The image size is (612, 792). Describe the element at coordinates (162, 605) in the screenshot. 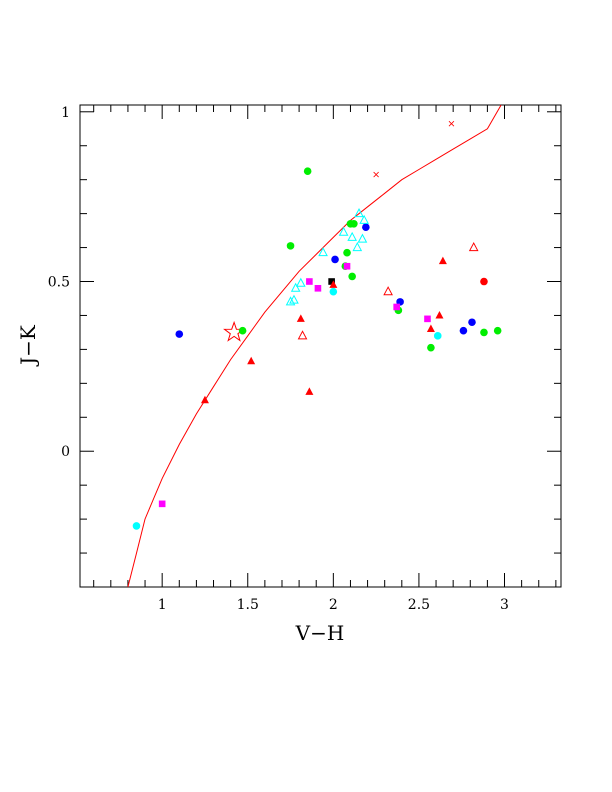

I see `x-tick-label: 1` at that location.